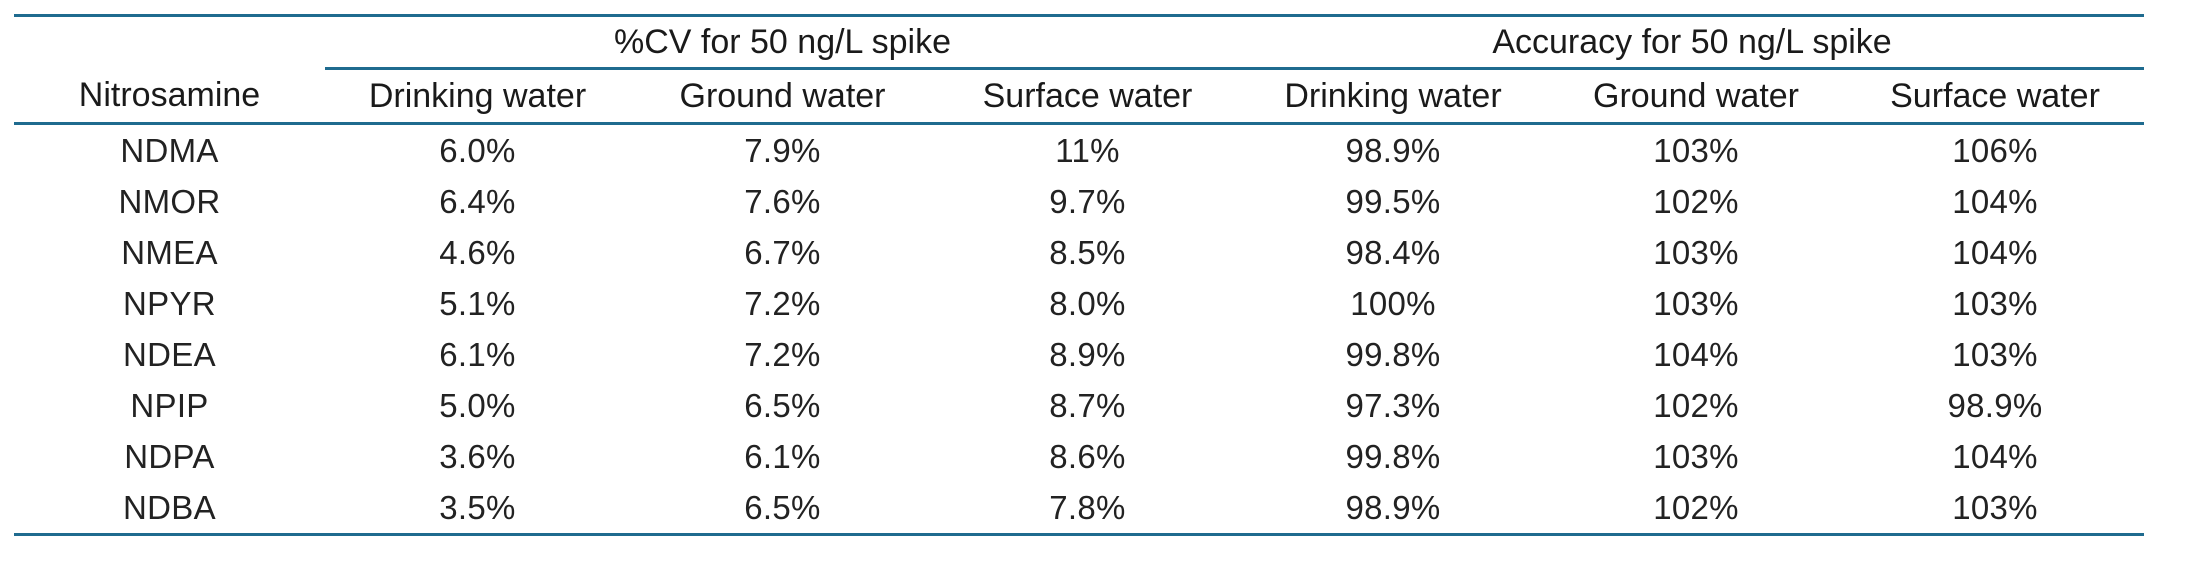  I want to click on table-row: NMEA 4.6% 6.7% 8.5% 98.4% 103% 104%, so click(1079, 252).